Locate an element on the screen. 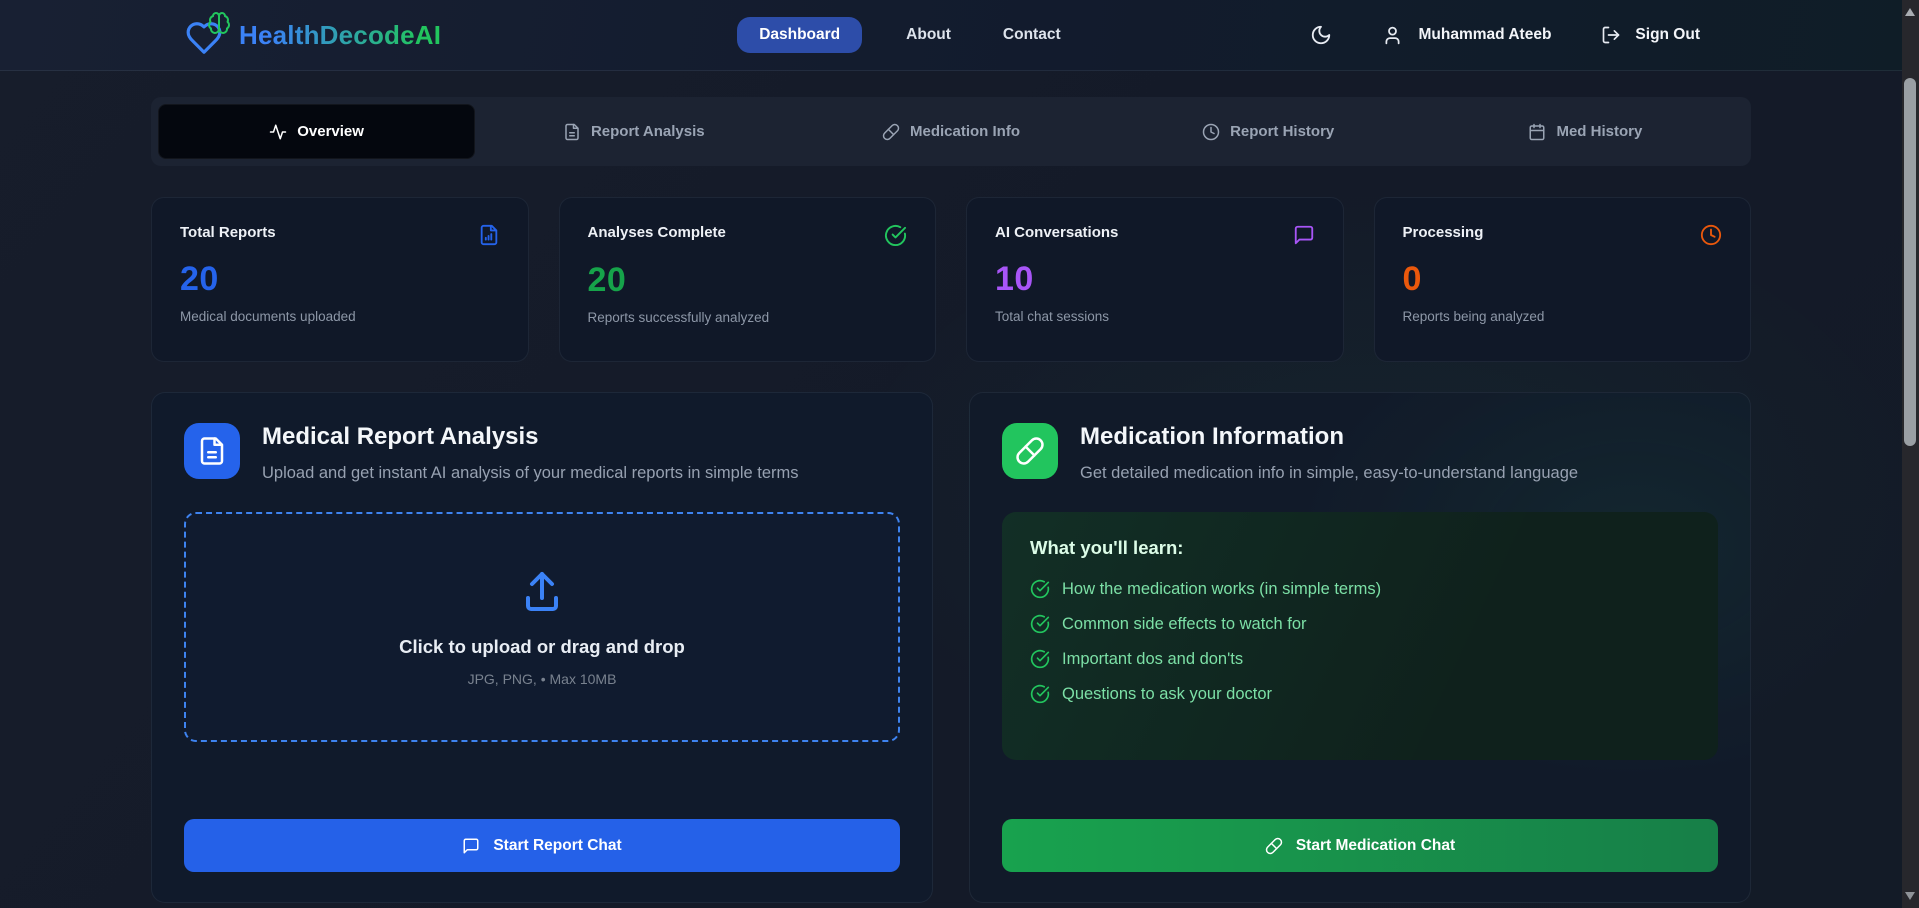 The height and width of the screenshot is (908, 1919). stat-description: Reports being analyzed is located at coordinates (1473, 316).